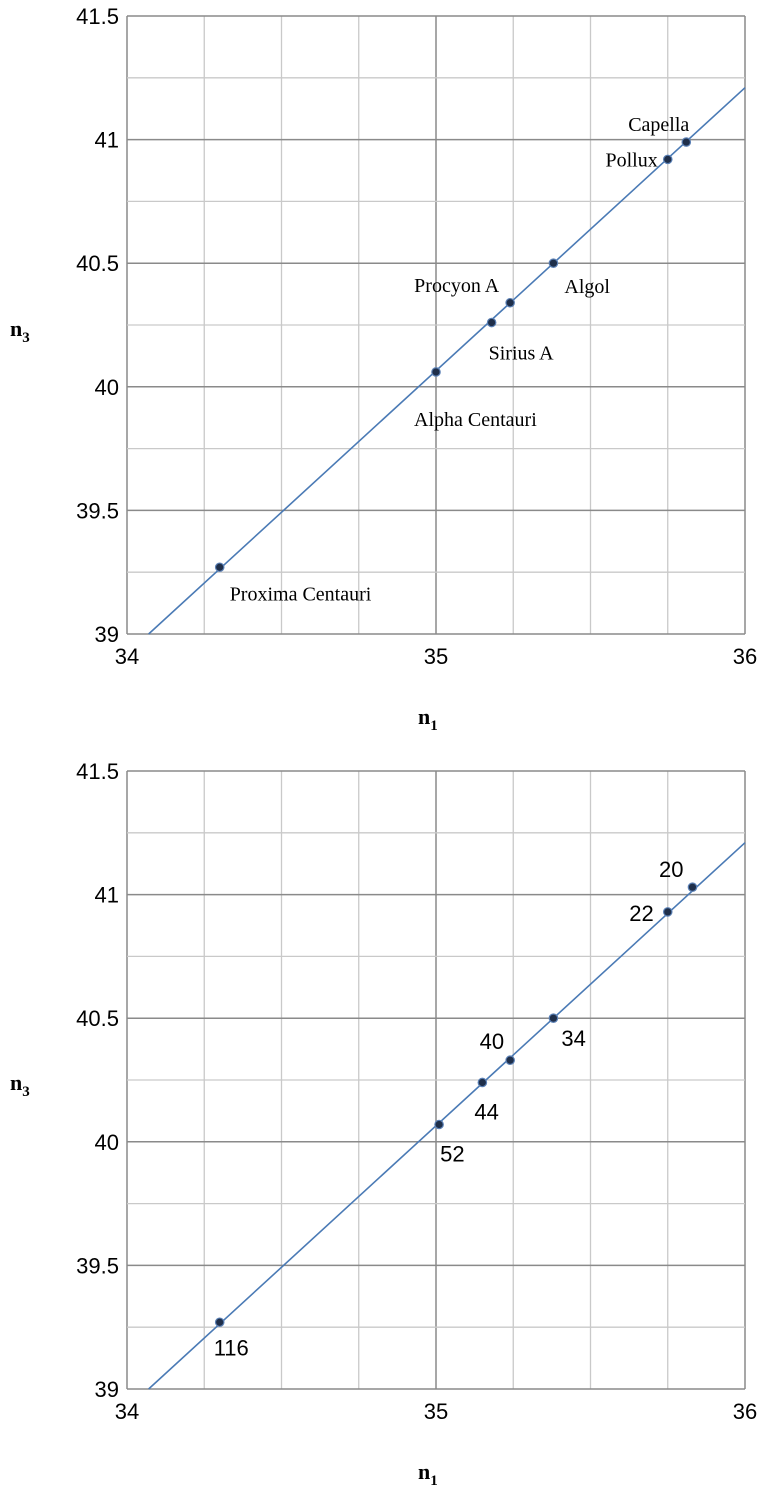 The width and height of the screenshot is (766, 1510). I want to click on data-point-label: 52, so click(452, 1153).